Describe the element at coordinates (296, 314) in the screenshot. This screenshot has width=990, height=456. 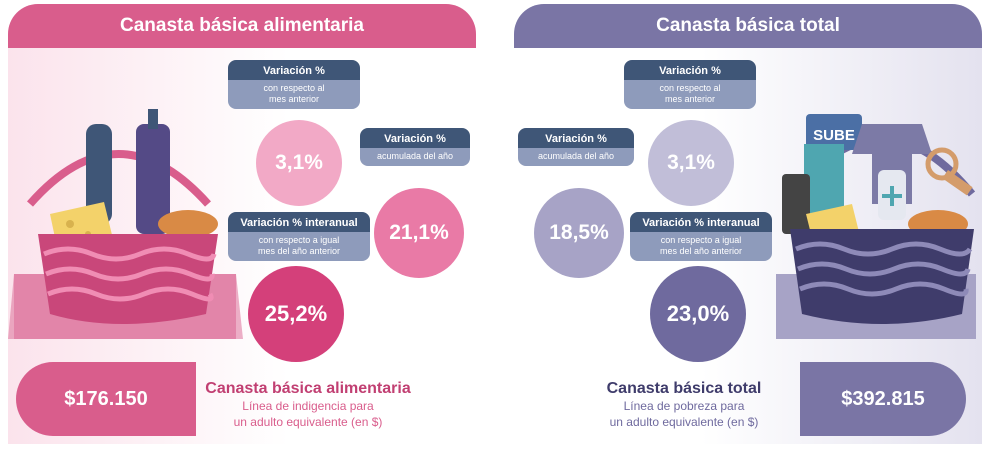
I see `circle-variacion-interanual: 25,2%` at that location.